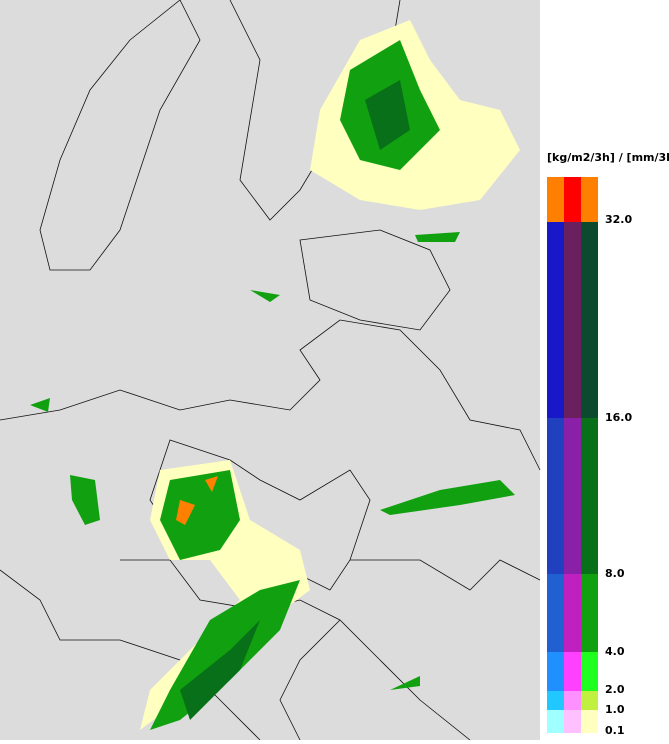 This screenshot has width=669, height=744. Describe the element at coordinates (608, 157) in the screenshot. I see `legend-title: [kg/m2/3h] / [mm/3h]` at that location.